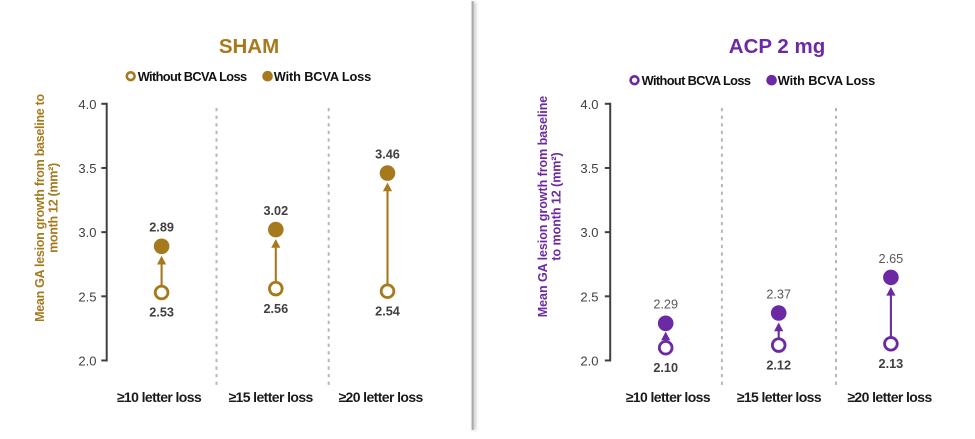  Describe the element at coordinates (161, 228) in the screenshot. I see `svg-text: 2.89` at that location.